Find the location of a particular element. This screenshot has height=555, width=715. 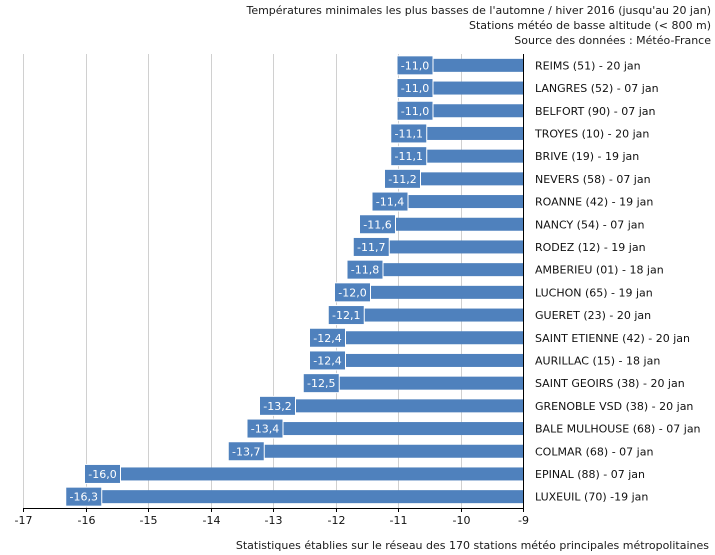

value-label: -12,0 is located at coordinates (352, 292).